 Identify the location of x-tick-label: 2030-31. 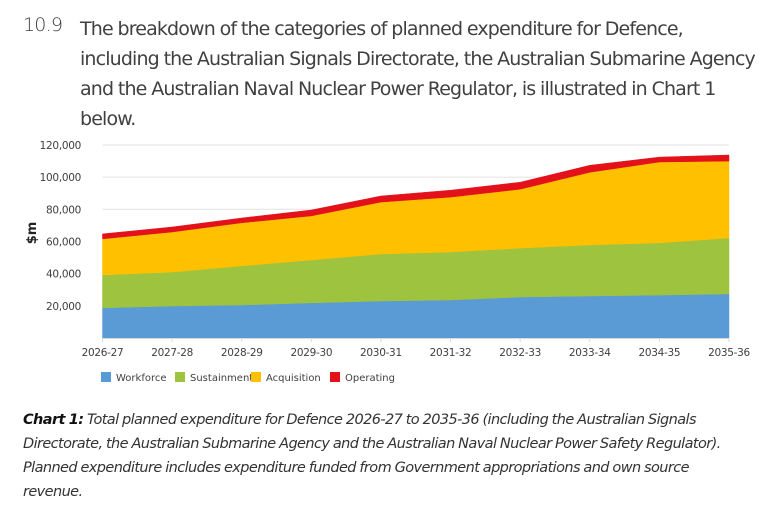
(381, 353).